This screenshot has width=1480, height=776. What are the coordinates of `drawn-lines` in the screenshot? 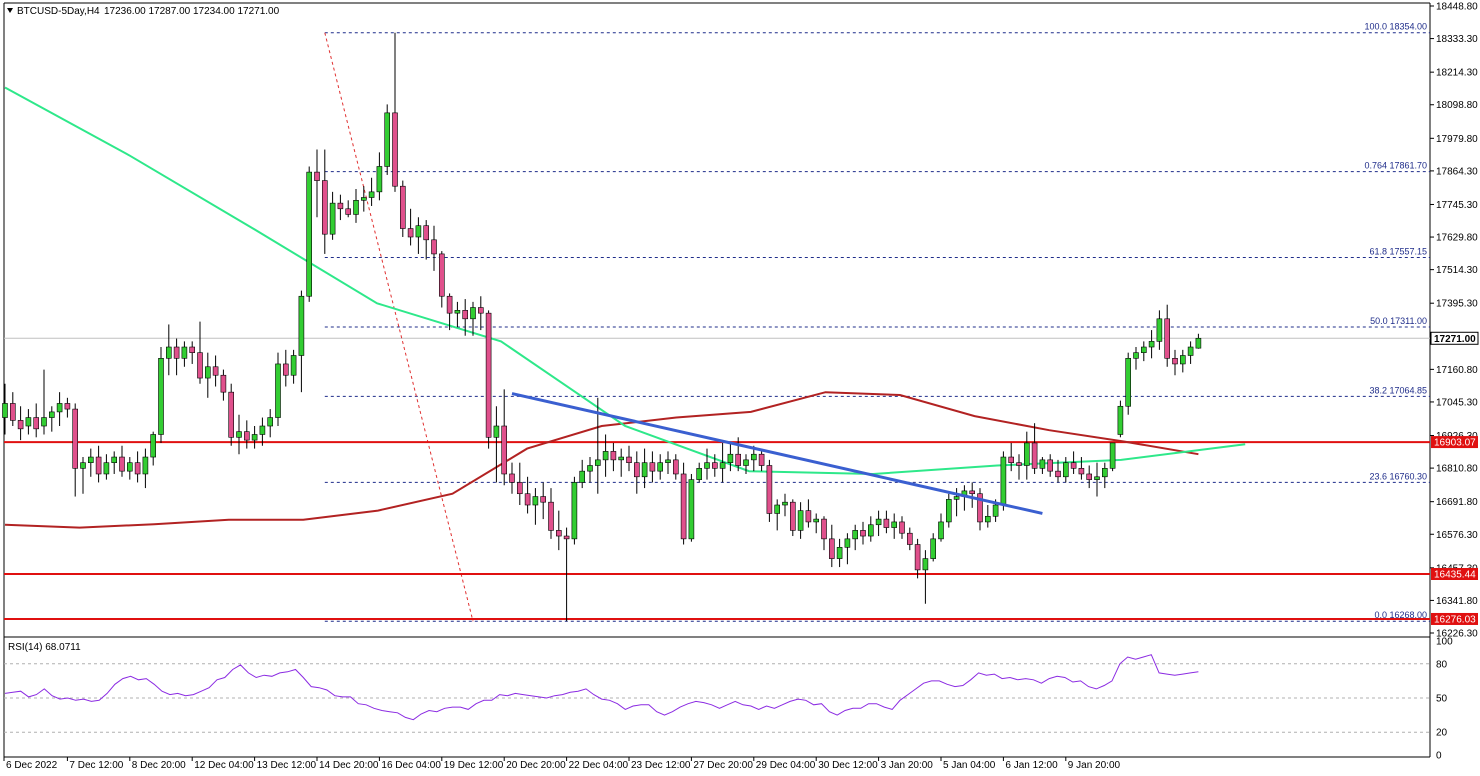 It's located at (777, 453).